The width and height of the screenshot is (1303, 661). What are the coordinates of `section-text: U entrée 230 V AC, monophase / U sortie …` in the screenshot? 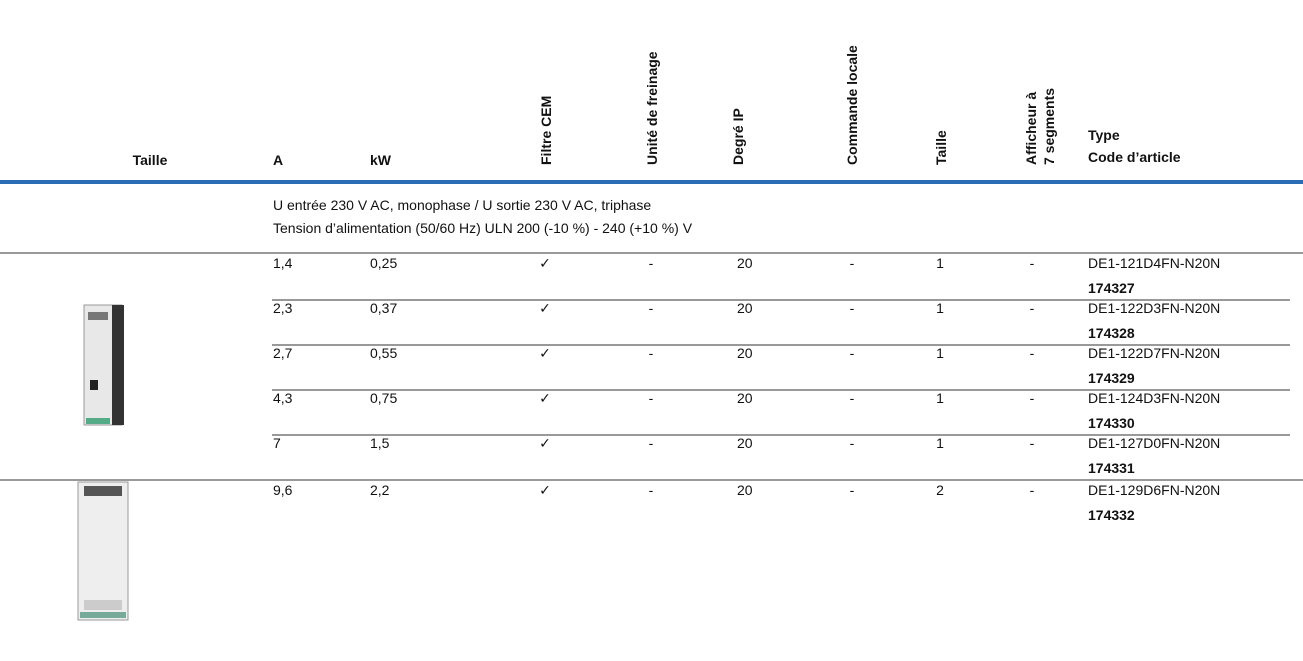 It's located at (462, 205).